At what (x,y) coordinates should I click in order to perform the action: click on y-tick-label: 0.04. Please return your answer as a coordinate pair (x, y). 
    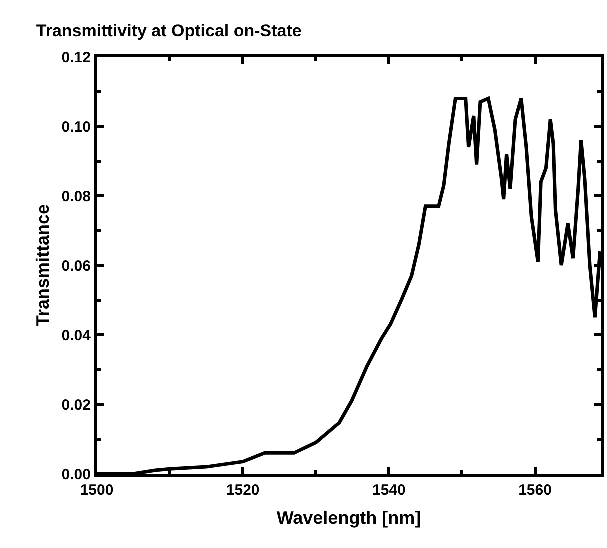
    Looking at the image, I should click on (77, 335).